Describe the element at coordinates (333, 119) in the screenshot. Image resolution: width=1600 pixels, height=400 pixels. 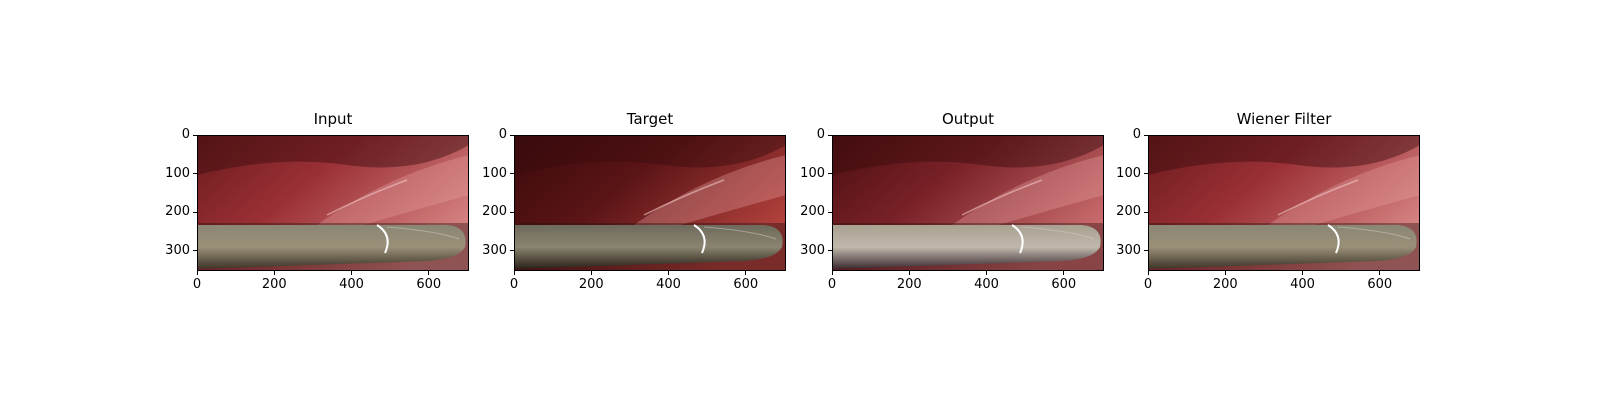
I see `panel-title: Input` at that location.